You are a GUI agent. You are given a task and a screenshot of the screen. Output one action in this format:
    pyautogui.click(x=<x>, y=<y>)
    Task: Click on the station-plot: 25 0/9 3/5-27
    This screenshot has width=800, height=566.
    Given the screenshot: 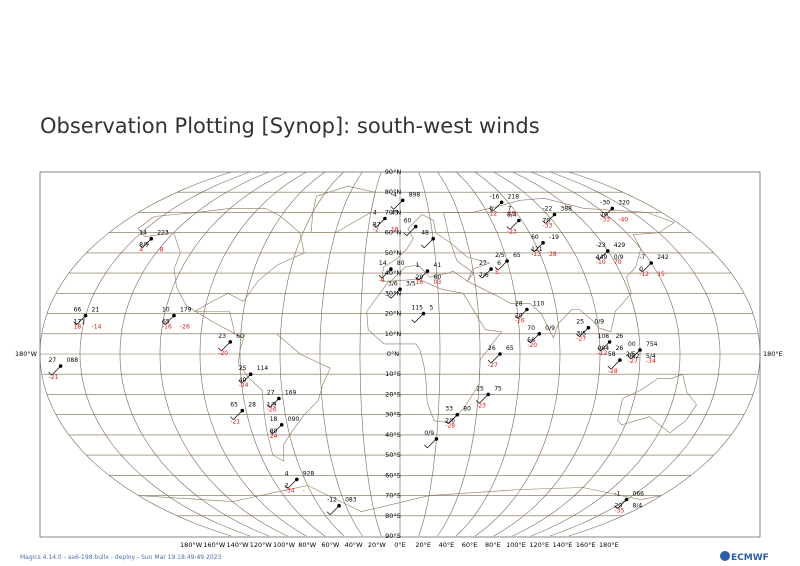 What is the action you would take?
    pyautogui.click(x=590, y=331)
    